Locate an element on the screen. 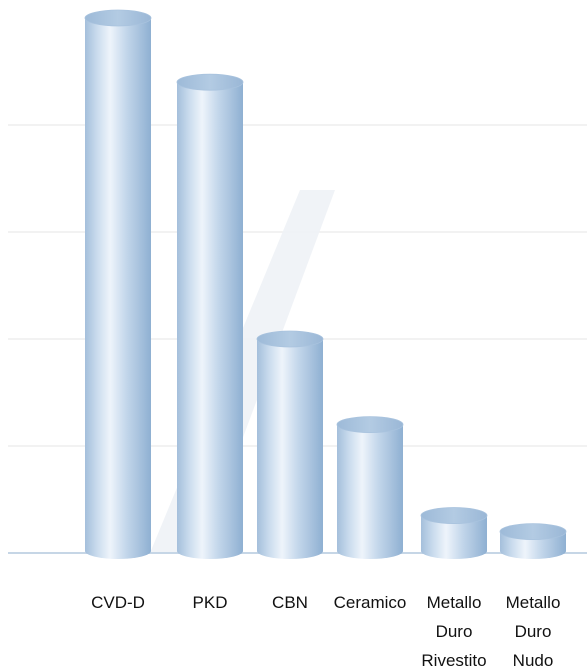 This screenshot has height=669, width=587. x-tick-label: Metallo Duro Nudo is located at coordinates (533, 631).